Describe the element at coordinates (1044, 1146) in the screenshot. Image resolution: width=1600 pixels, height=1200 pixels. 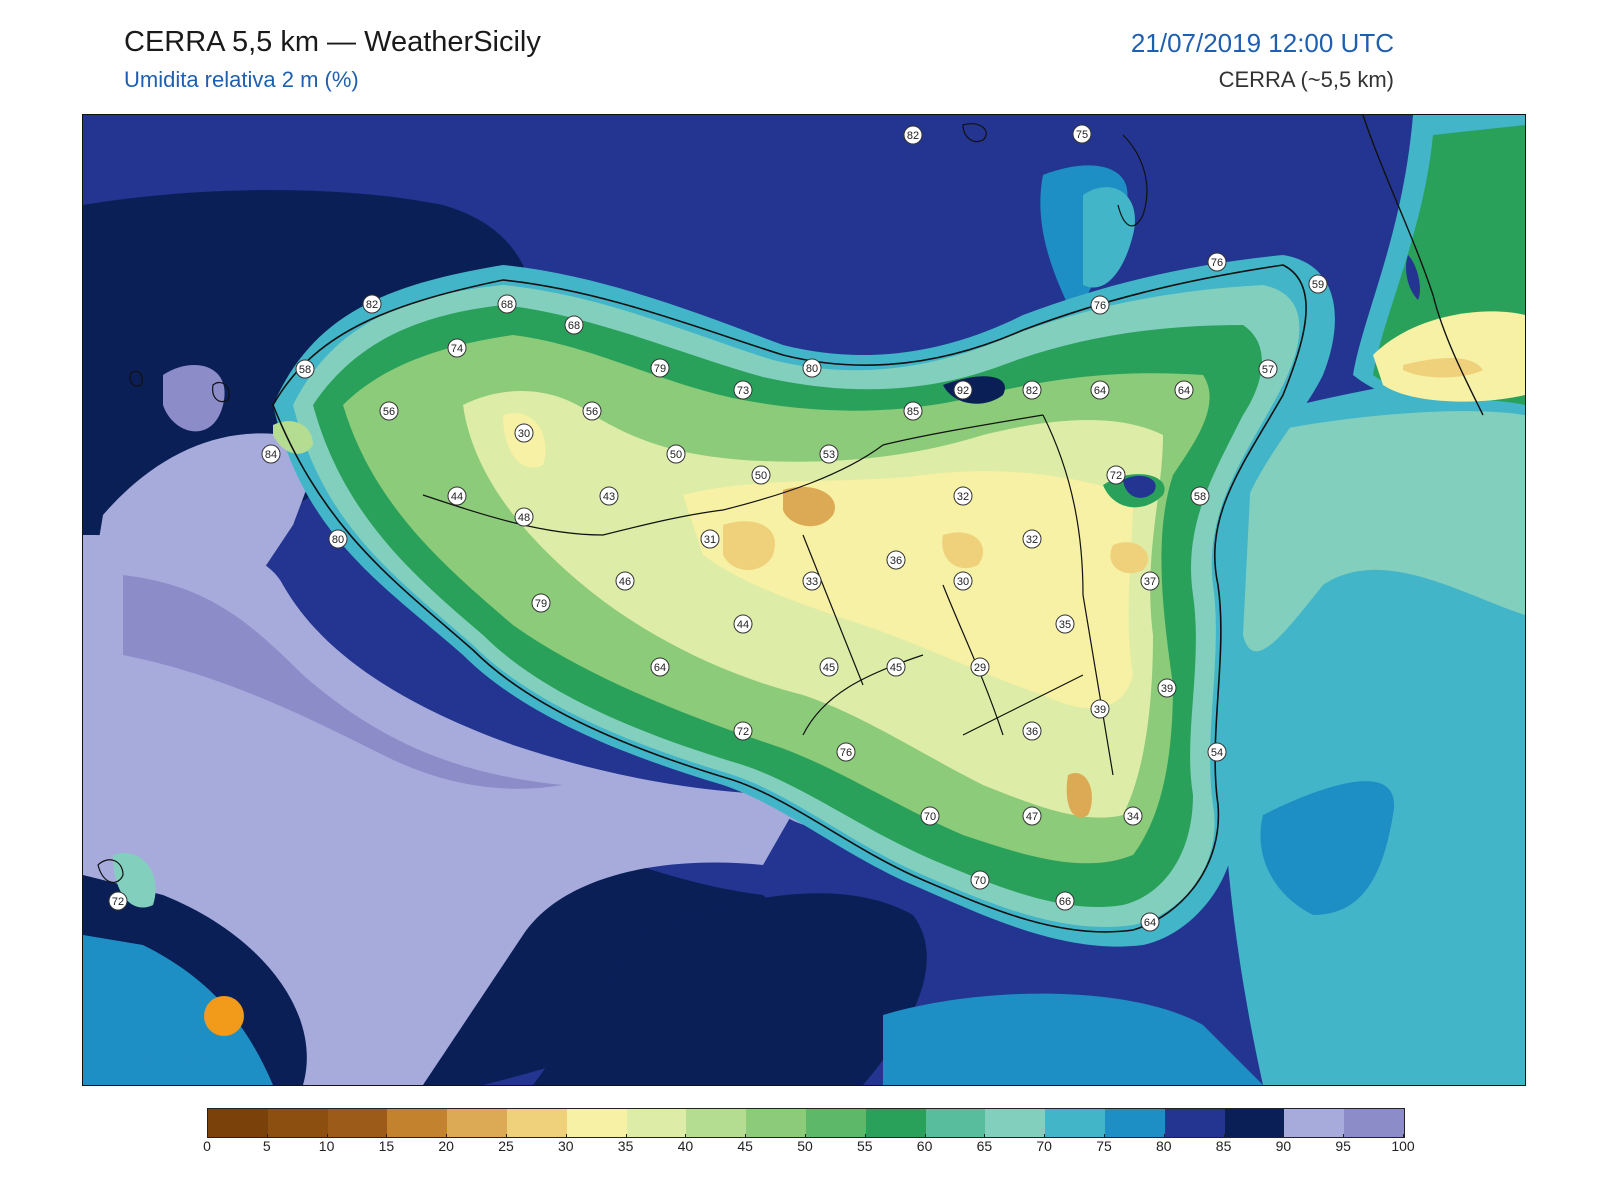
I see `colorbar-tick-label: 70` at that location.